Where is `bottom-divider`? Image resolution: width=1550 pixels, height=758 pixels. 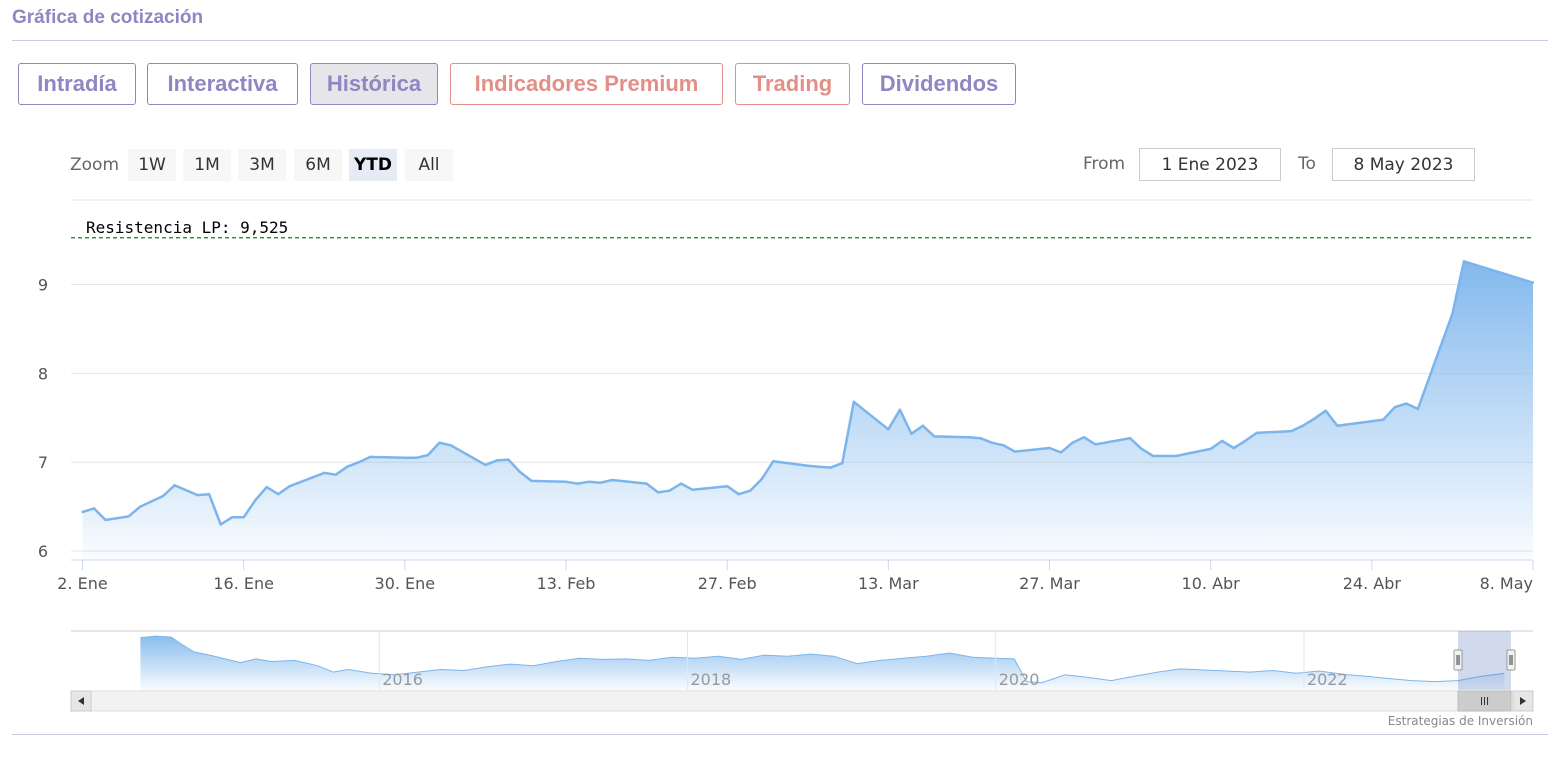
bottom-divider is located at coordinates (780, 734).